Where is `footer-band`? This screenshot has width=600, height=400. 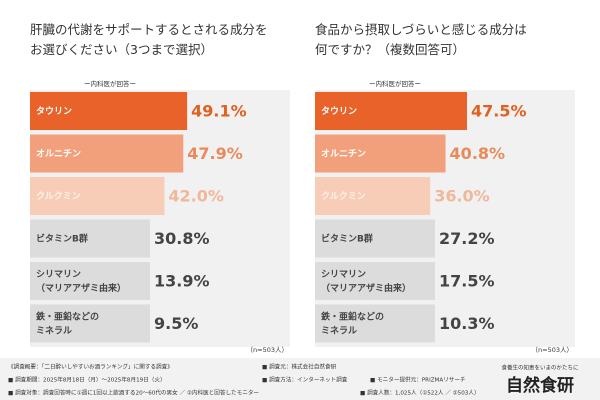 footer-band is located at coordinates (300, 379).